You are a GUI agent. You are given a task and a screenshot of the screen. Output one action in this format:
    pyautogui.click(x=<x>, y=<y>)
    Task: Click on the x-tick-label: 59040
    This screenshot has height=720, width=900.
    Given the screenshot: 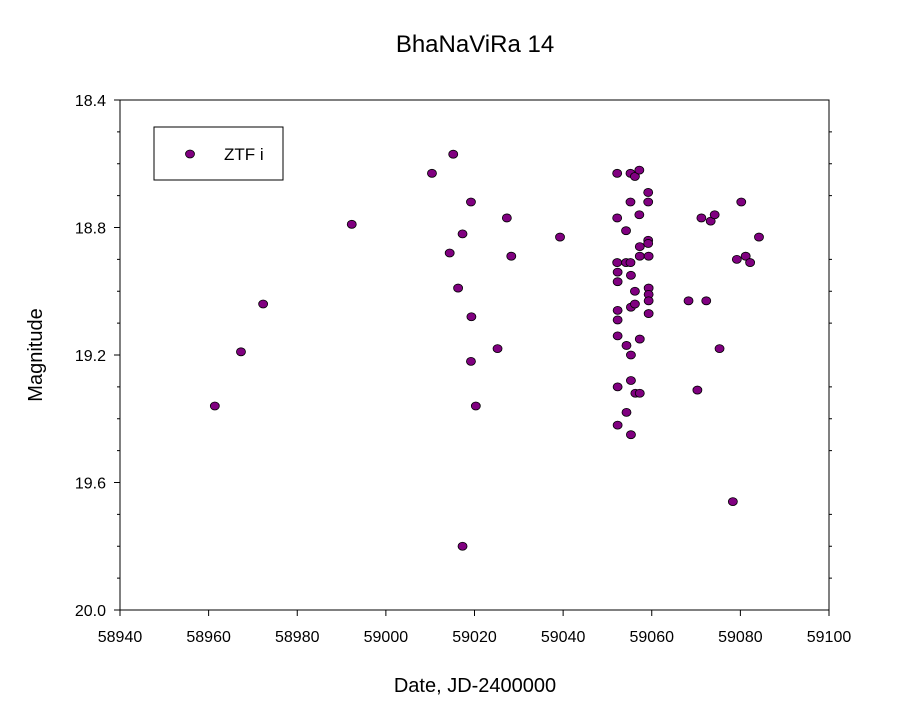 What is the action you would take?
    pyautogui.click(x=563, y=637)
    